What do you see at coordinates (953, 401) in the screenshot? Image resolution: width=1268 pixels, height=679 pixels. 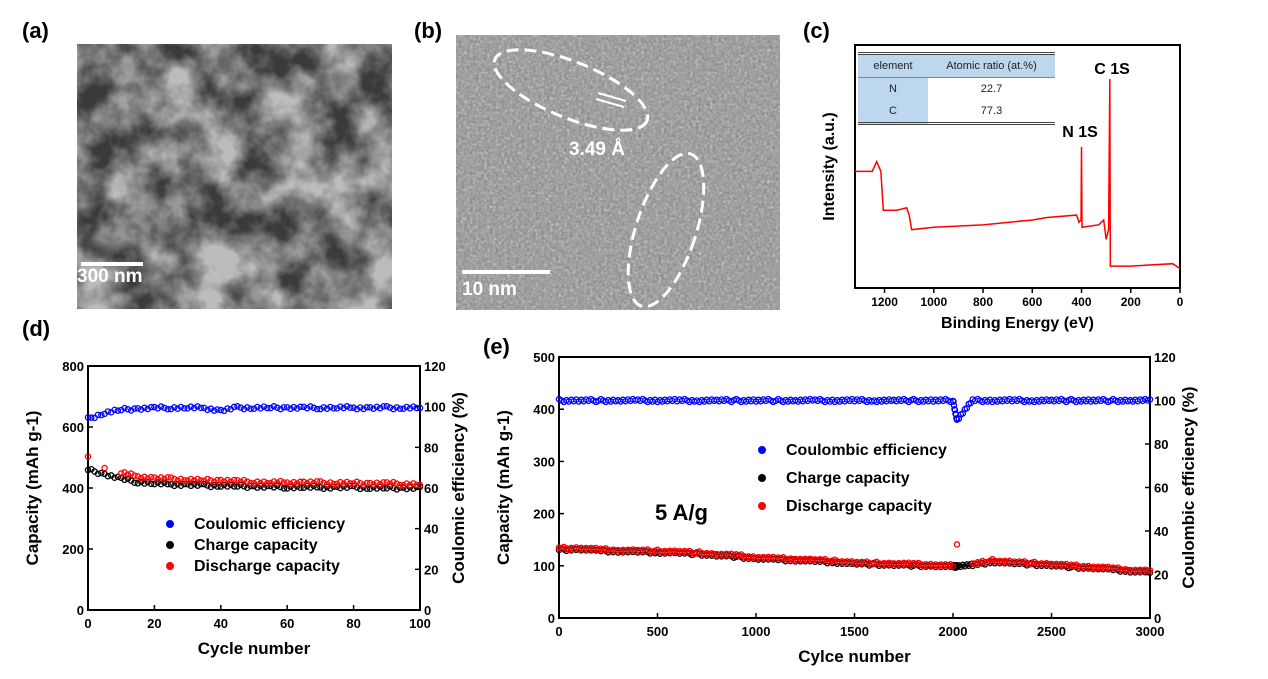 I see `data-point-coulombic-efficiency` at bounding box center [953, 401].